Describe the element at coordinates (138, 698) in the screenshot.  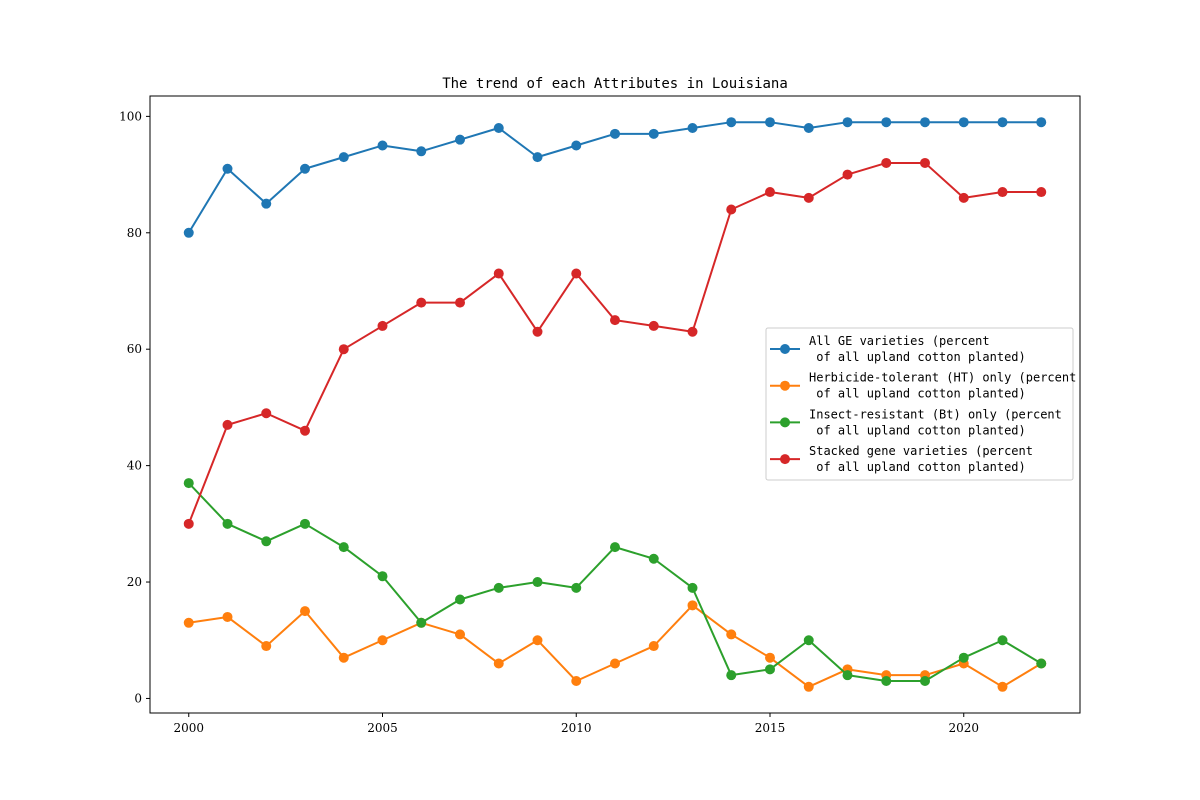
I see `y-tick-label: 0` at that location.